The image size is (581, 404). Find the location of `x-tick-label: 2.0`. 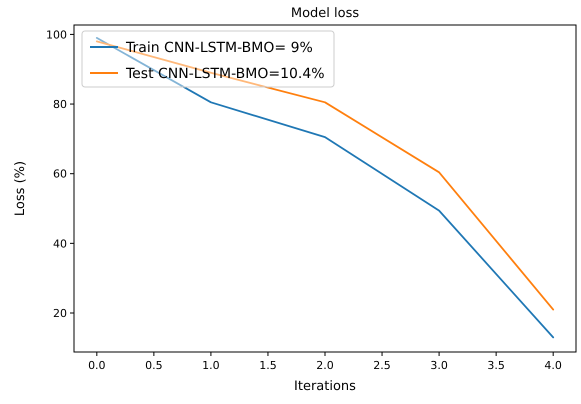

x-tick-label: 2.0 is located at coordinates (325, 365).